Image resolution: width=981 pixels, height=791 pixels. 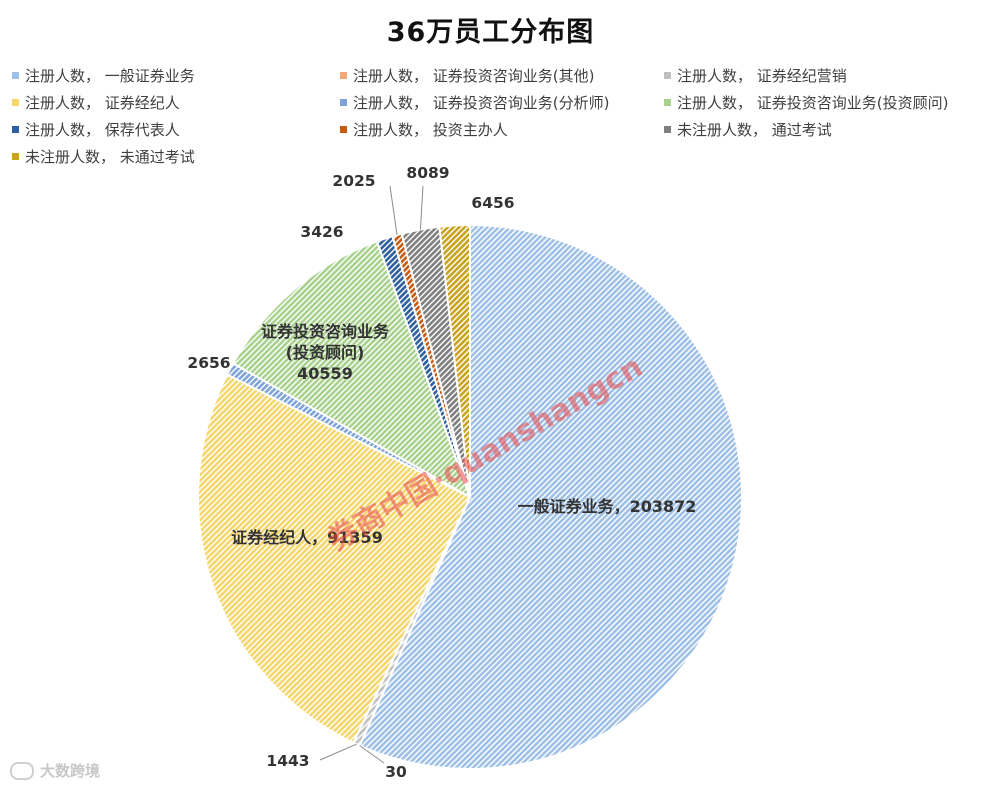 I want to click on legend-entry: 未注册人数， 通过考试, so click(x=819, y=129).